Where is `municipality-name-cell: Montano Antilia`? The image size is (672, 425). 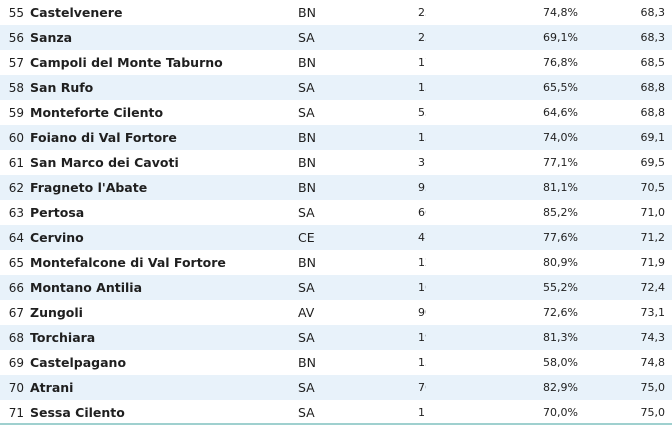 municipality-name-cell: Montano Antilia is located at coordinates (86, 287).